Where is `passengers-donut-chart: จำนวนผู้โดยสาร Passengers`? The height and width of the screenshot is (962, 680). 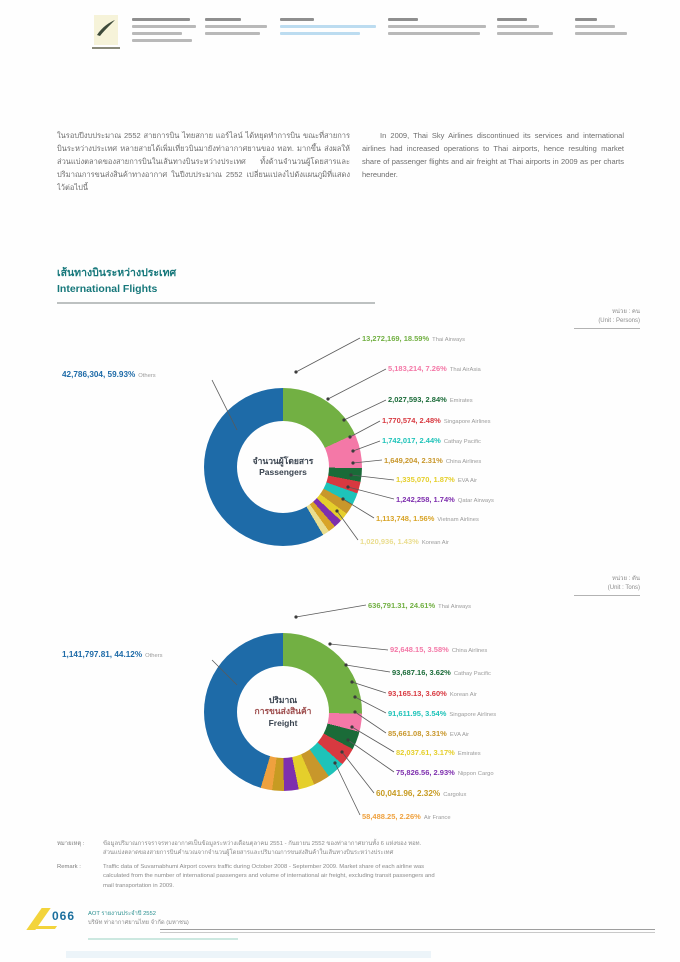
passengers-donut-chart: จำนวนผู้โดยสาร Passengers is located at coordinates (283, 467).